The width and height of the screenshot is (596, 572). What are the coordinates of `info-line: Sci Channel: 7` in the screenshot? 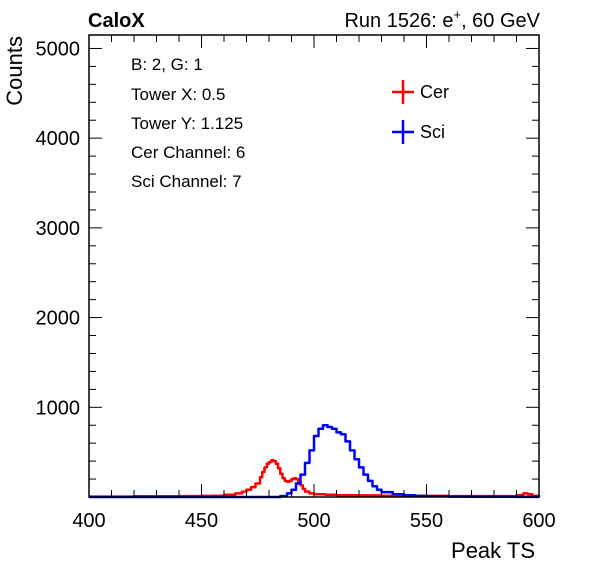 It's located at (186, 181).